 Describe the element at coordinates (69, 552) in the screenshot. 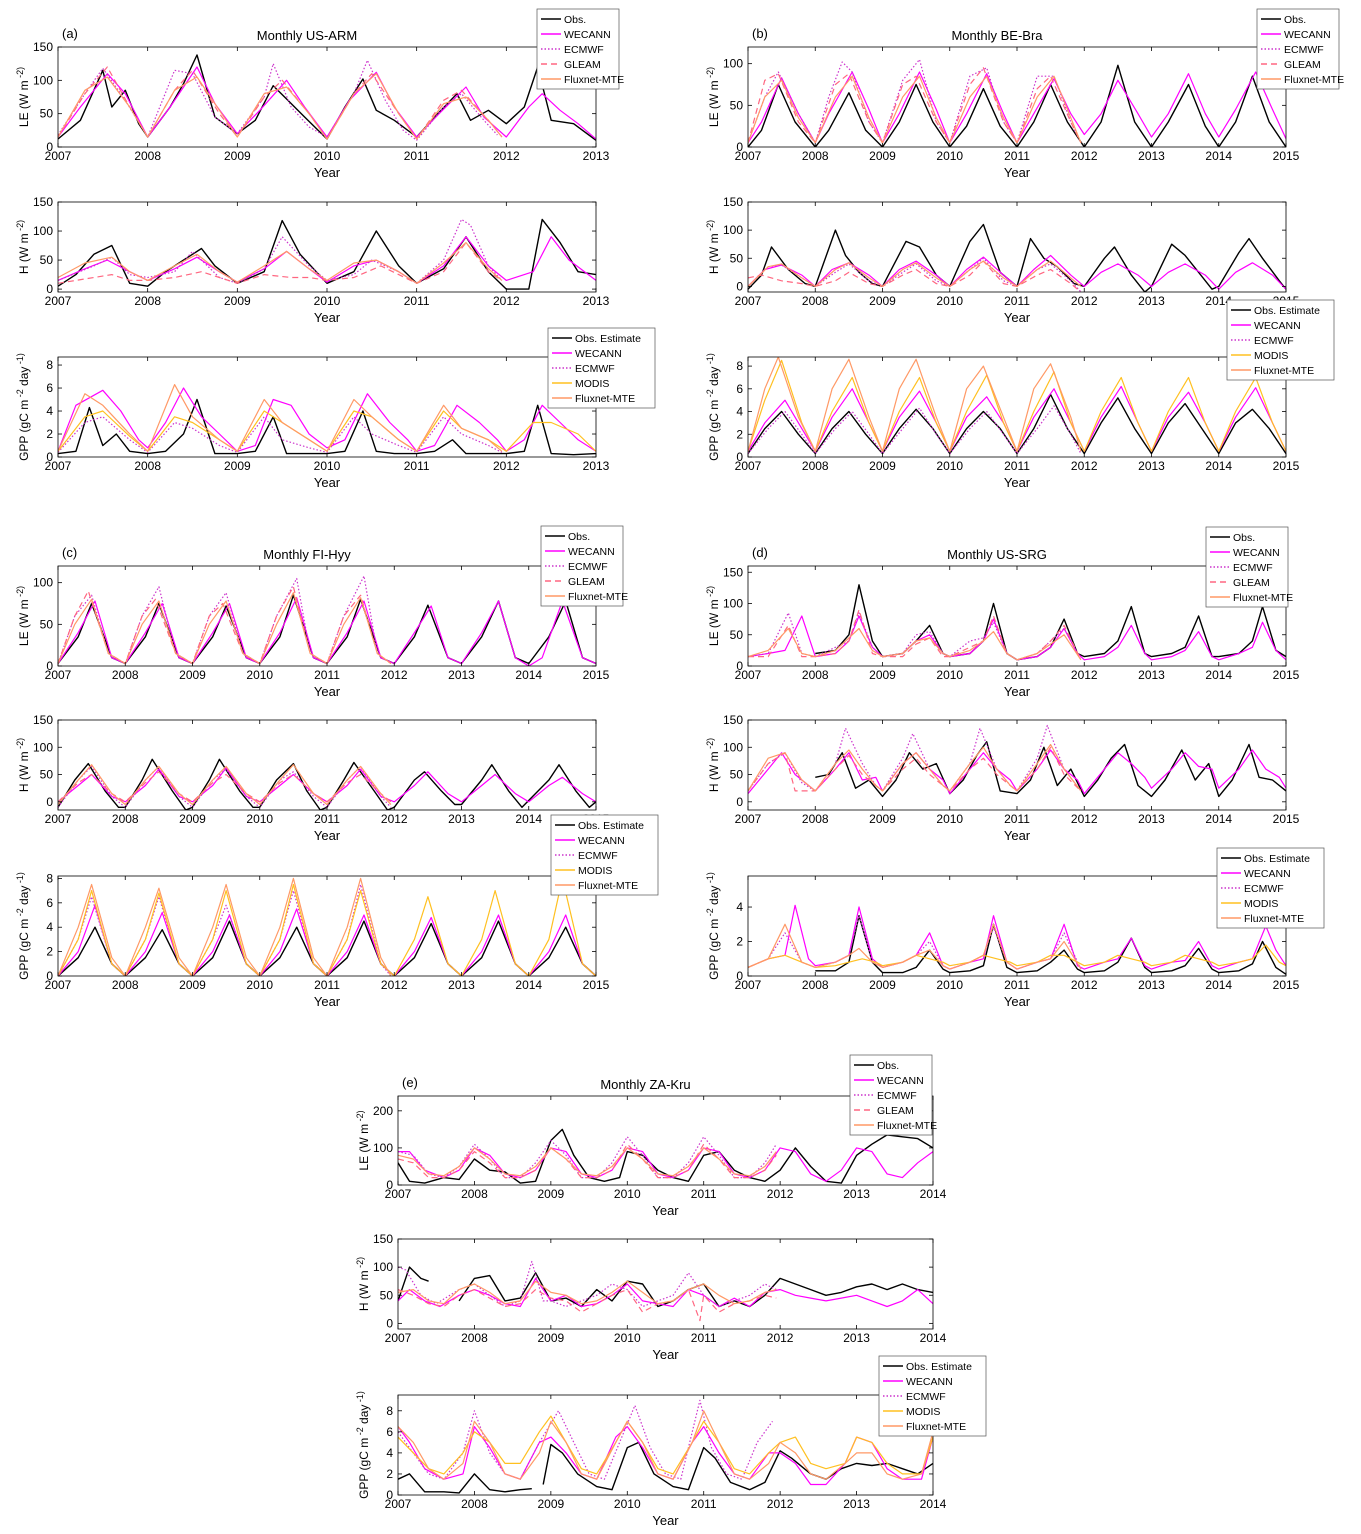

I see `panel-label: (c)` at that location.